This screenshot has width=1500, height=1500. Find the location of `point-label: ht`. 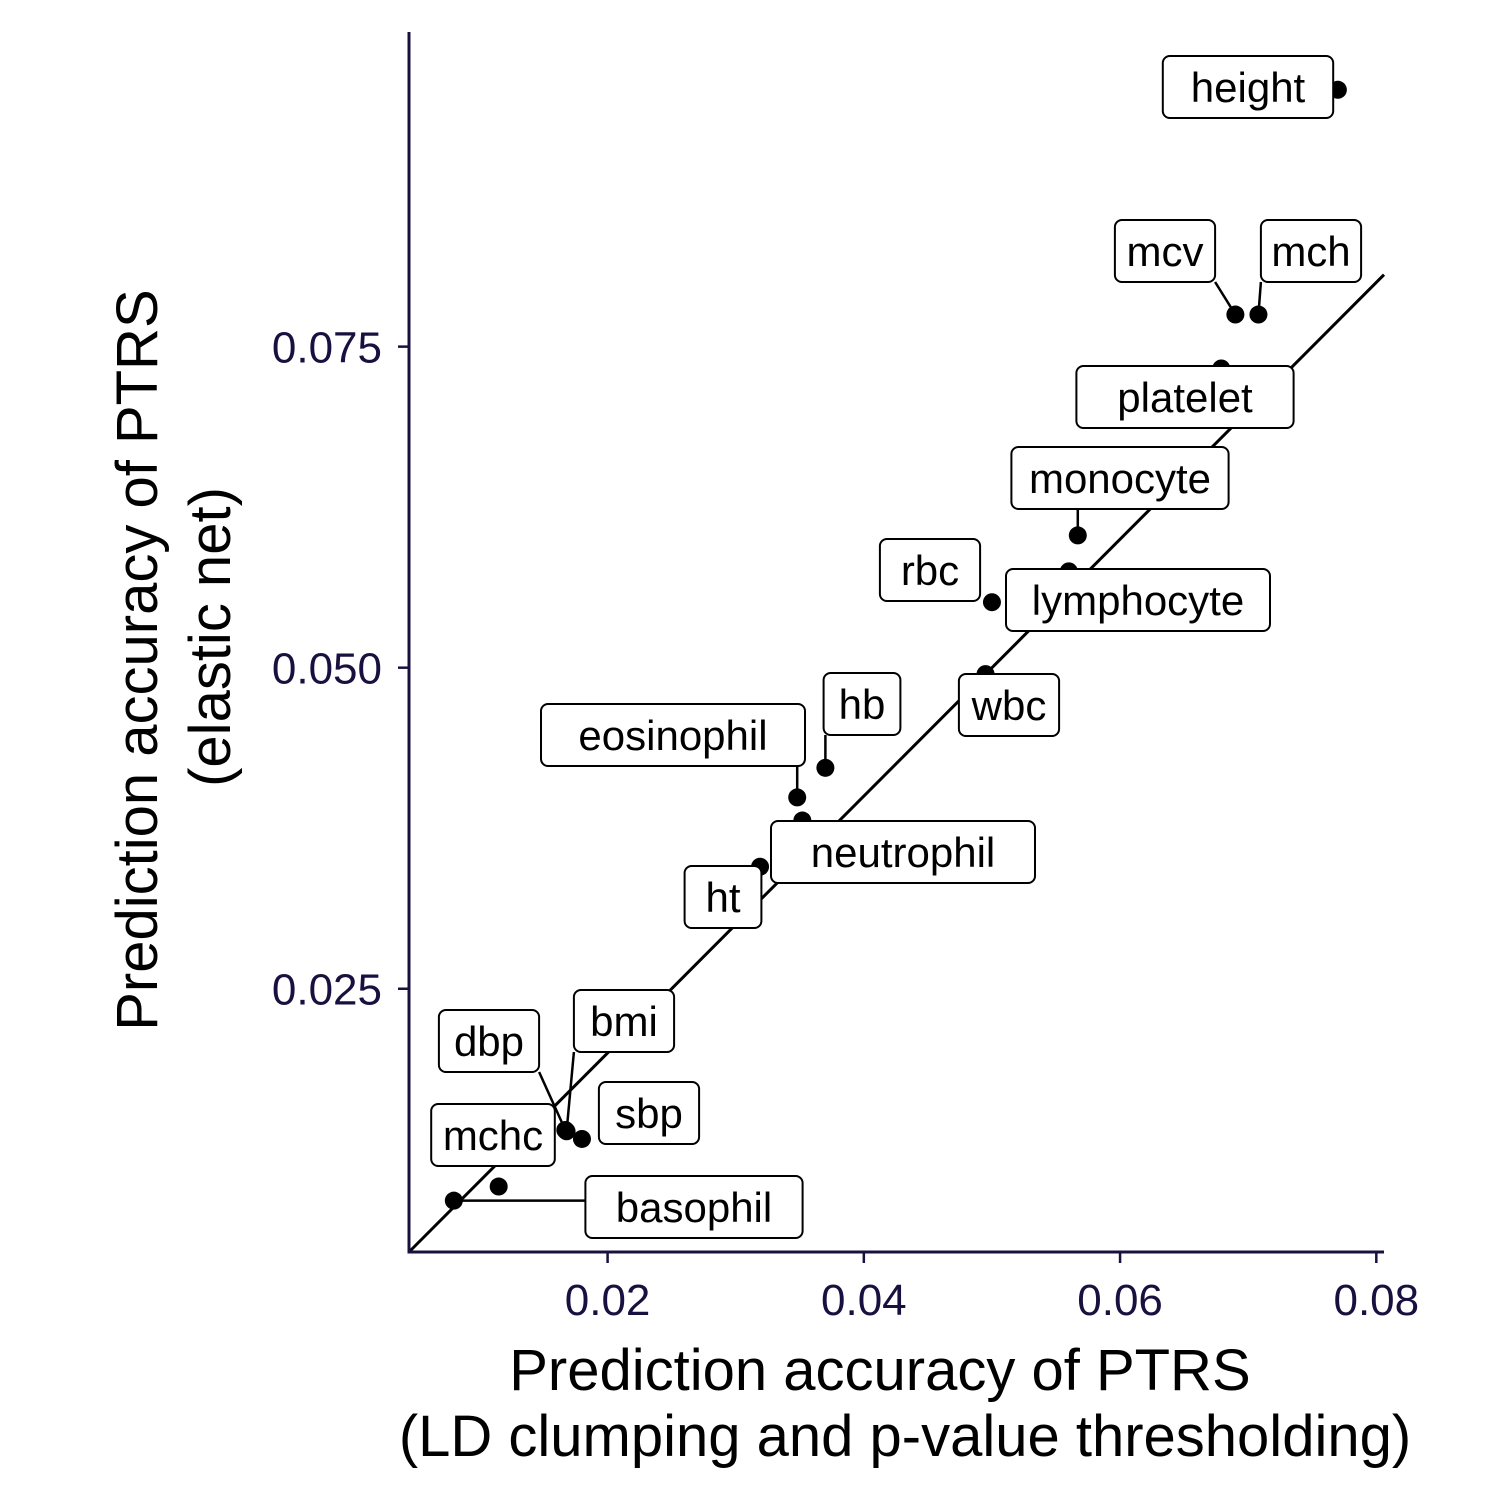

point-label: ht is located at coordinates (723, 897).